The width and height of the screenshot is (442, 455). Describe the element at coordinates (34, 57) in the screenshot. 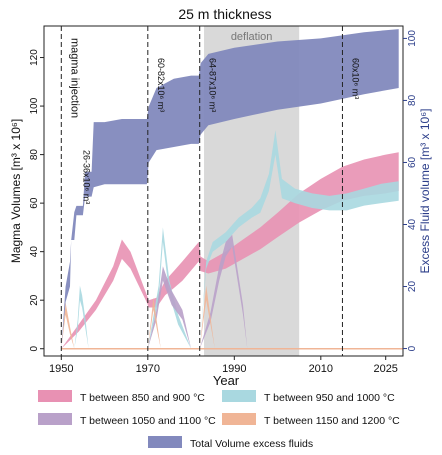

I see `left-tick-label: 120` at that location.